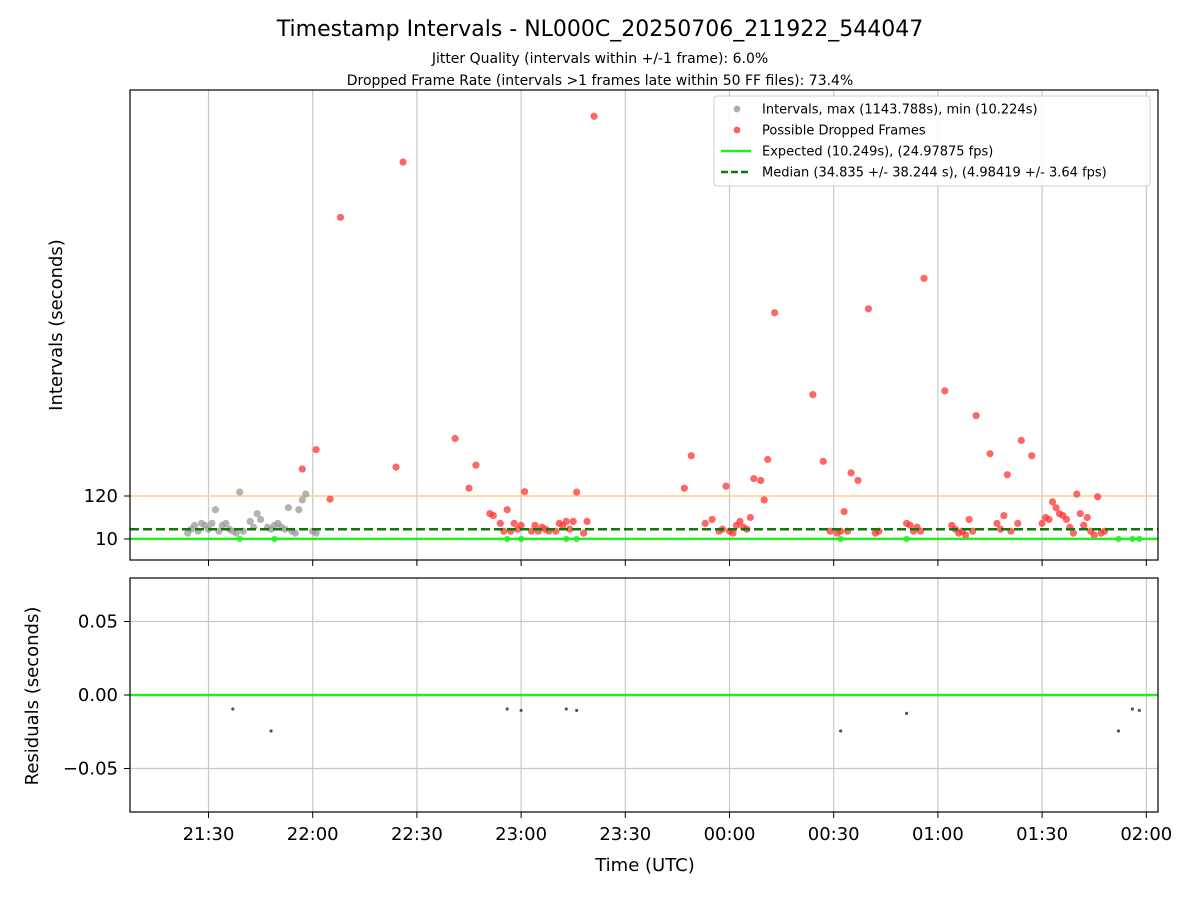 The height and width of the screenshot is (900, 1200). Describe the element at coordinates (625, 834) in the screenshot. I see `x-tick-label: 23:30` at that location.